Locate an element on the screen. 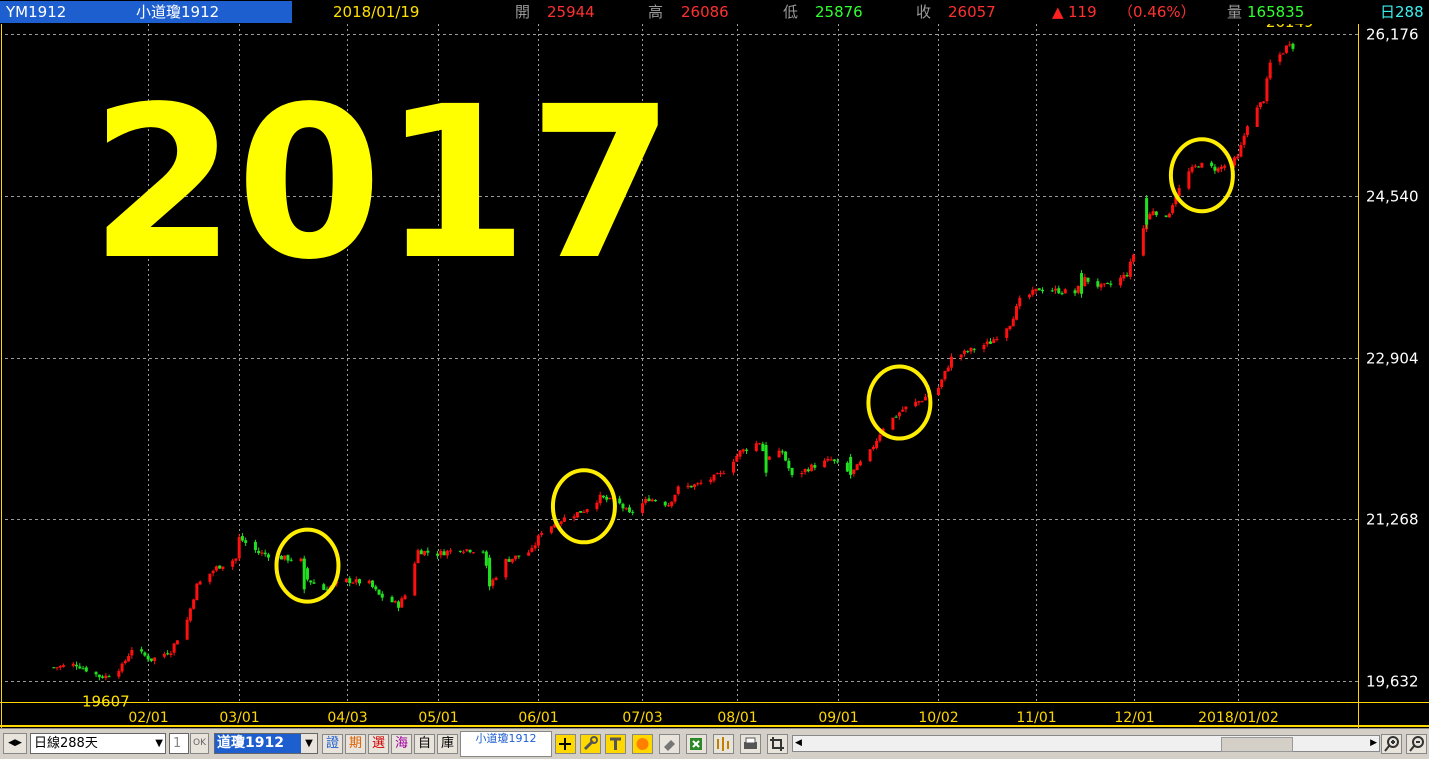  count-input: 1 is located at coordinates (179, 743).